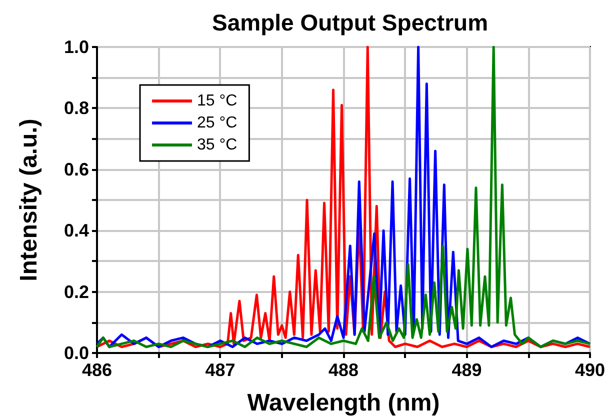  I want to click on y-tick-label: 0.6, so click(76, 169).